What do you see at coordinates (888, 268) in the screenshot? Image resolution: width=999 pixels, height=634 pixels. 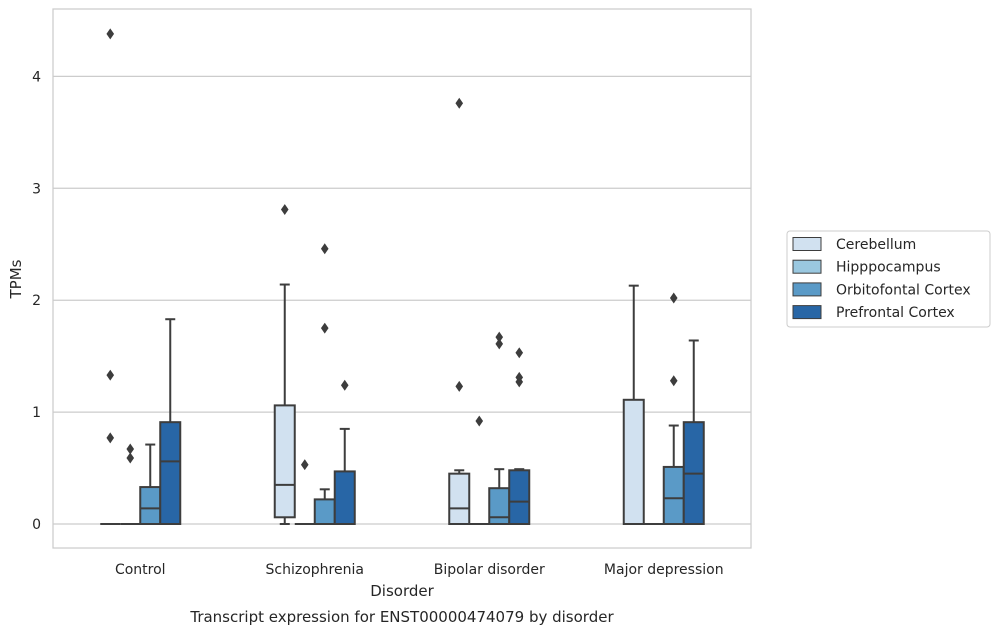 I see `legend-label: Hipppocampus` at bounding box center [888, 268].